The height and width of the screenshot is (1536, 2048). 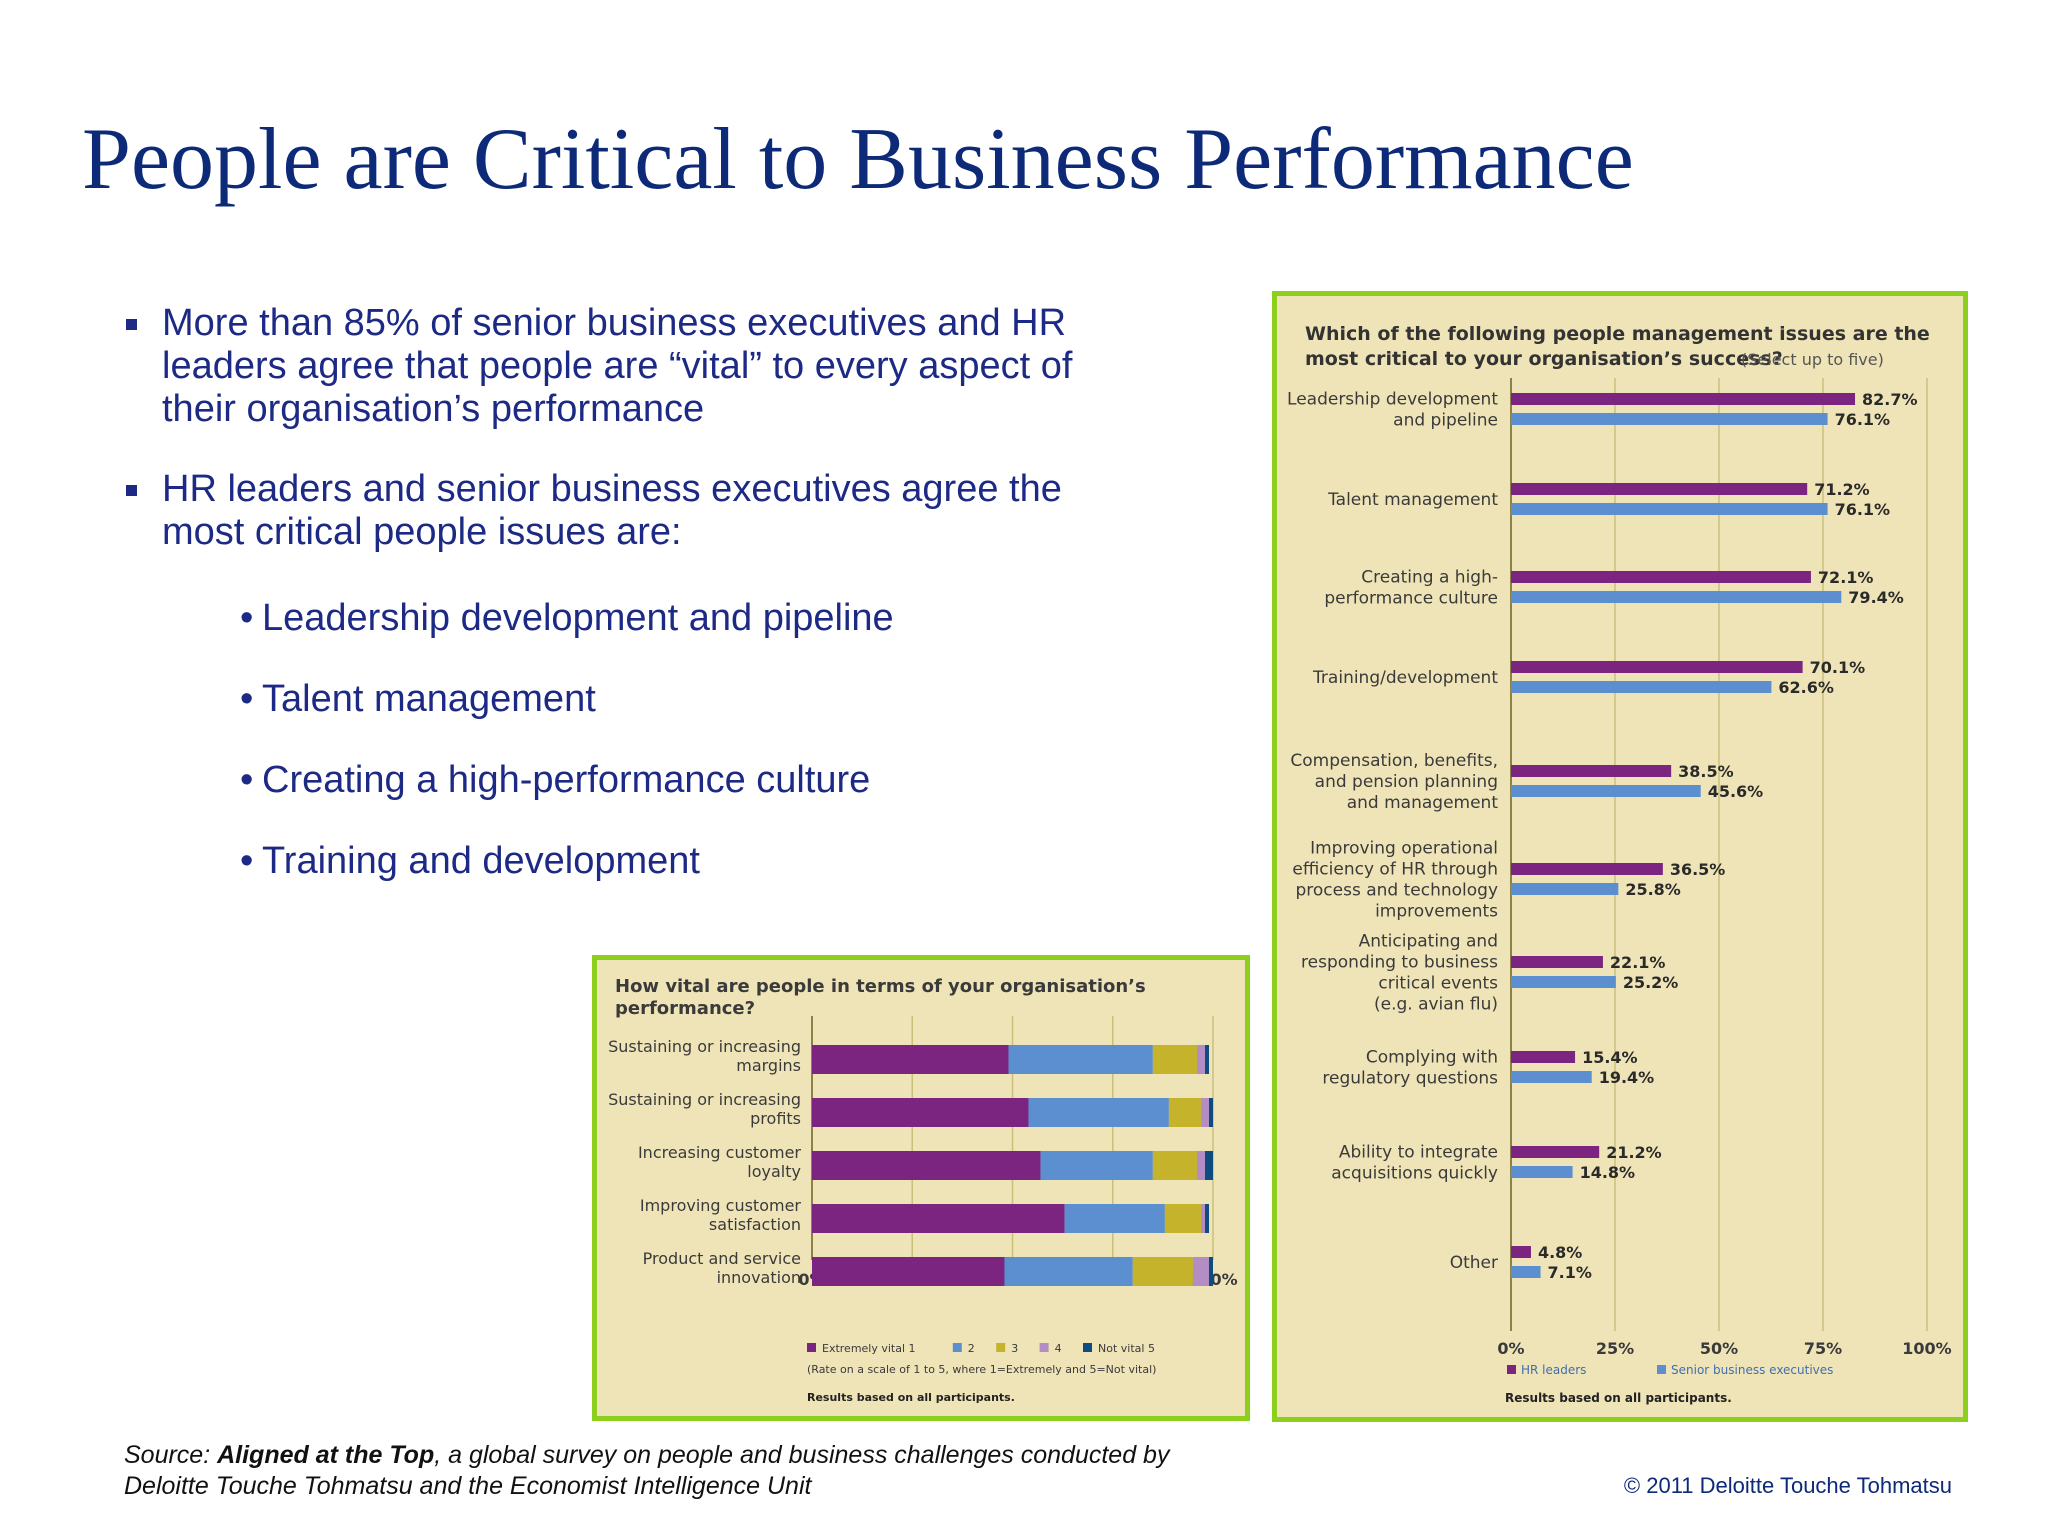 I want to click on data-label: 76.1%, so click(x=1863, y=419).